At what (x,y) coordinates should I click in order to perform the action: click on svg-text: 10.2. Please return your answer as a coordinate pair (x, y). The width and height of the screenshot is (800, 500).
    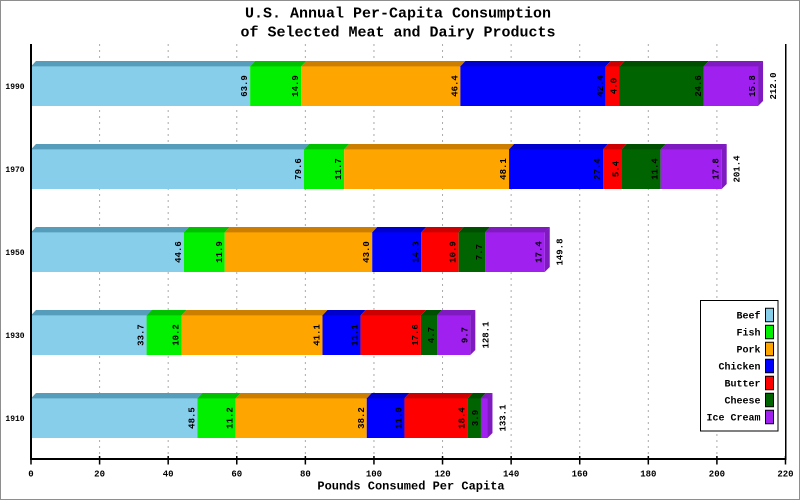
    Looking at the image, I should click on (177, 335).